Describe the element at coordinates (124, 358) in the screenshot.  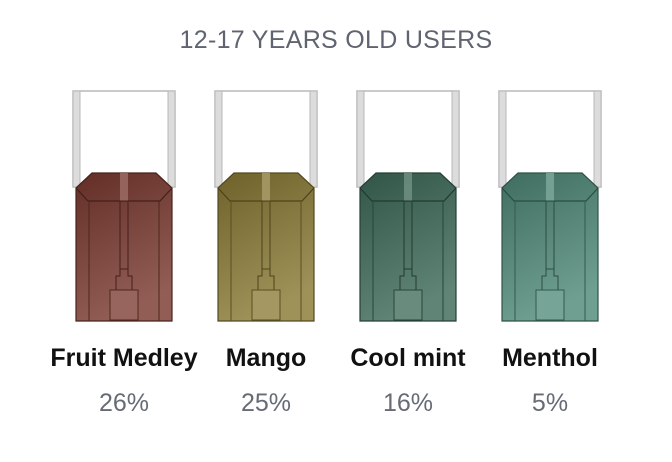
I see `flavor-label: Fruit Medley` at that location.